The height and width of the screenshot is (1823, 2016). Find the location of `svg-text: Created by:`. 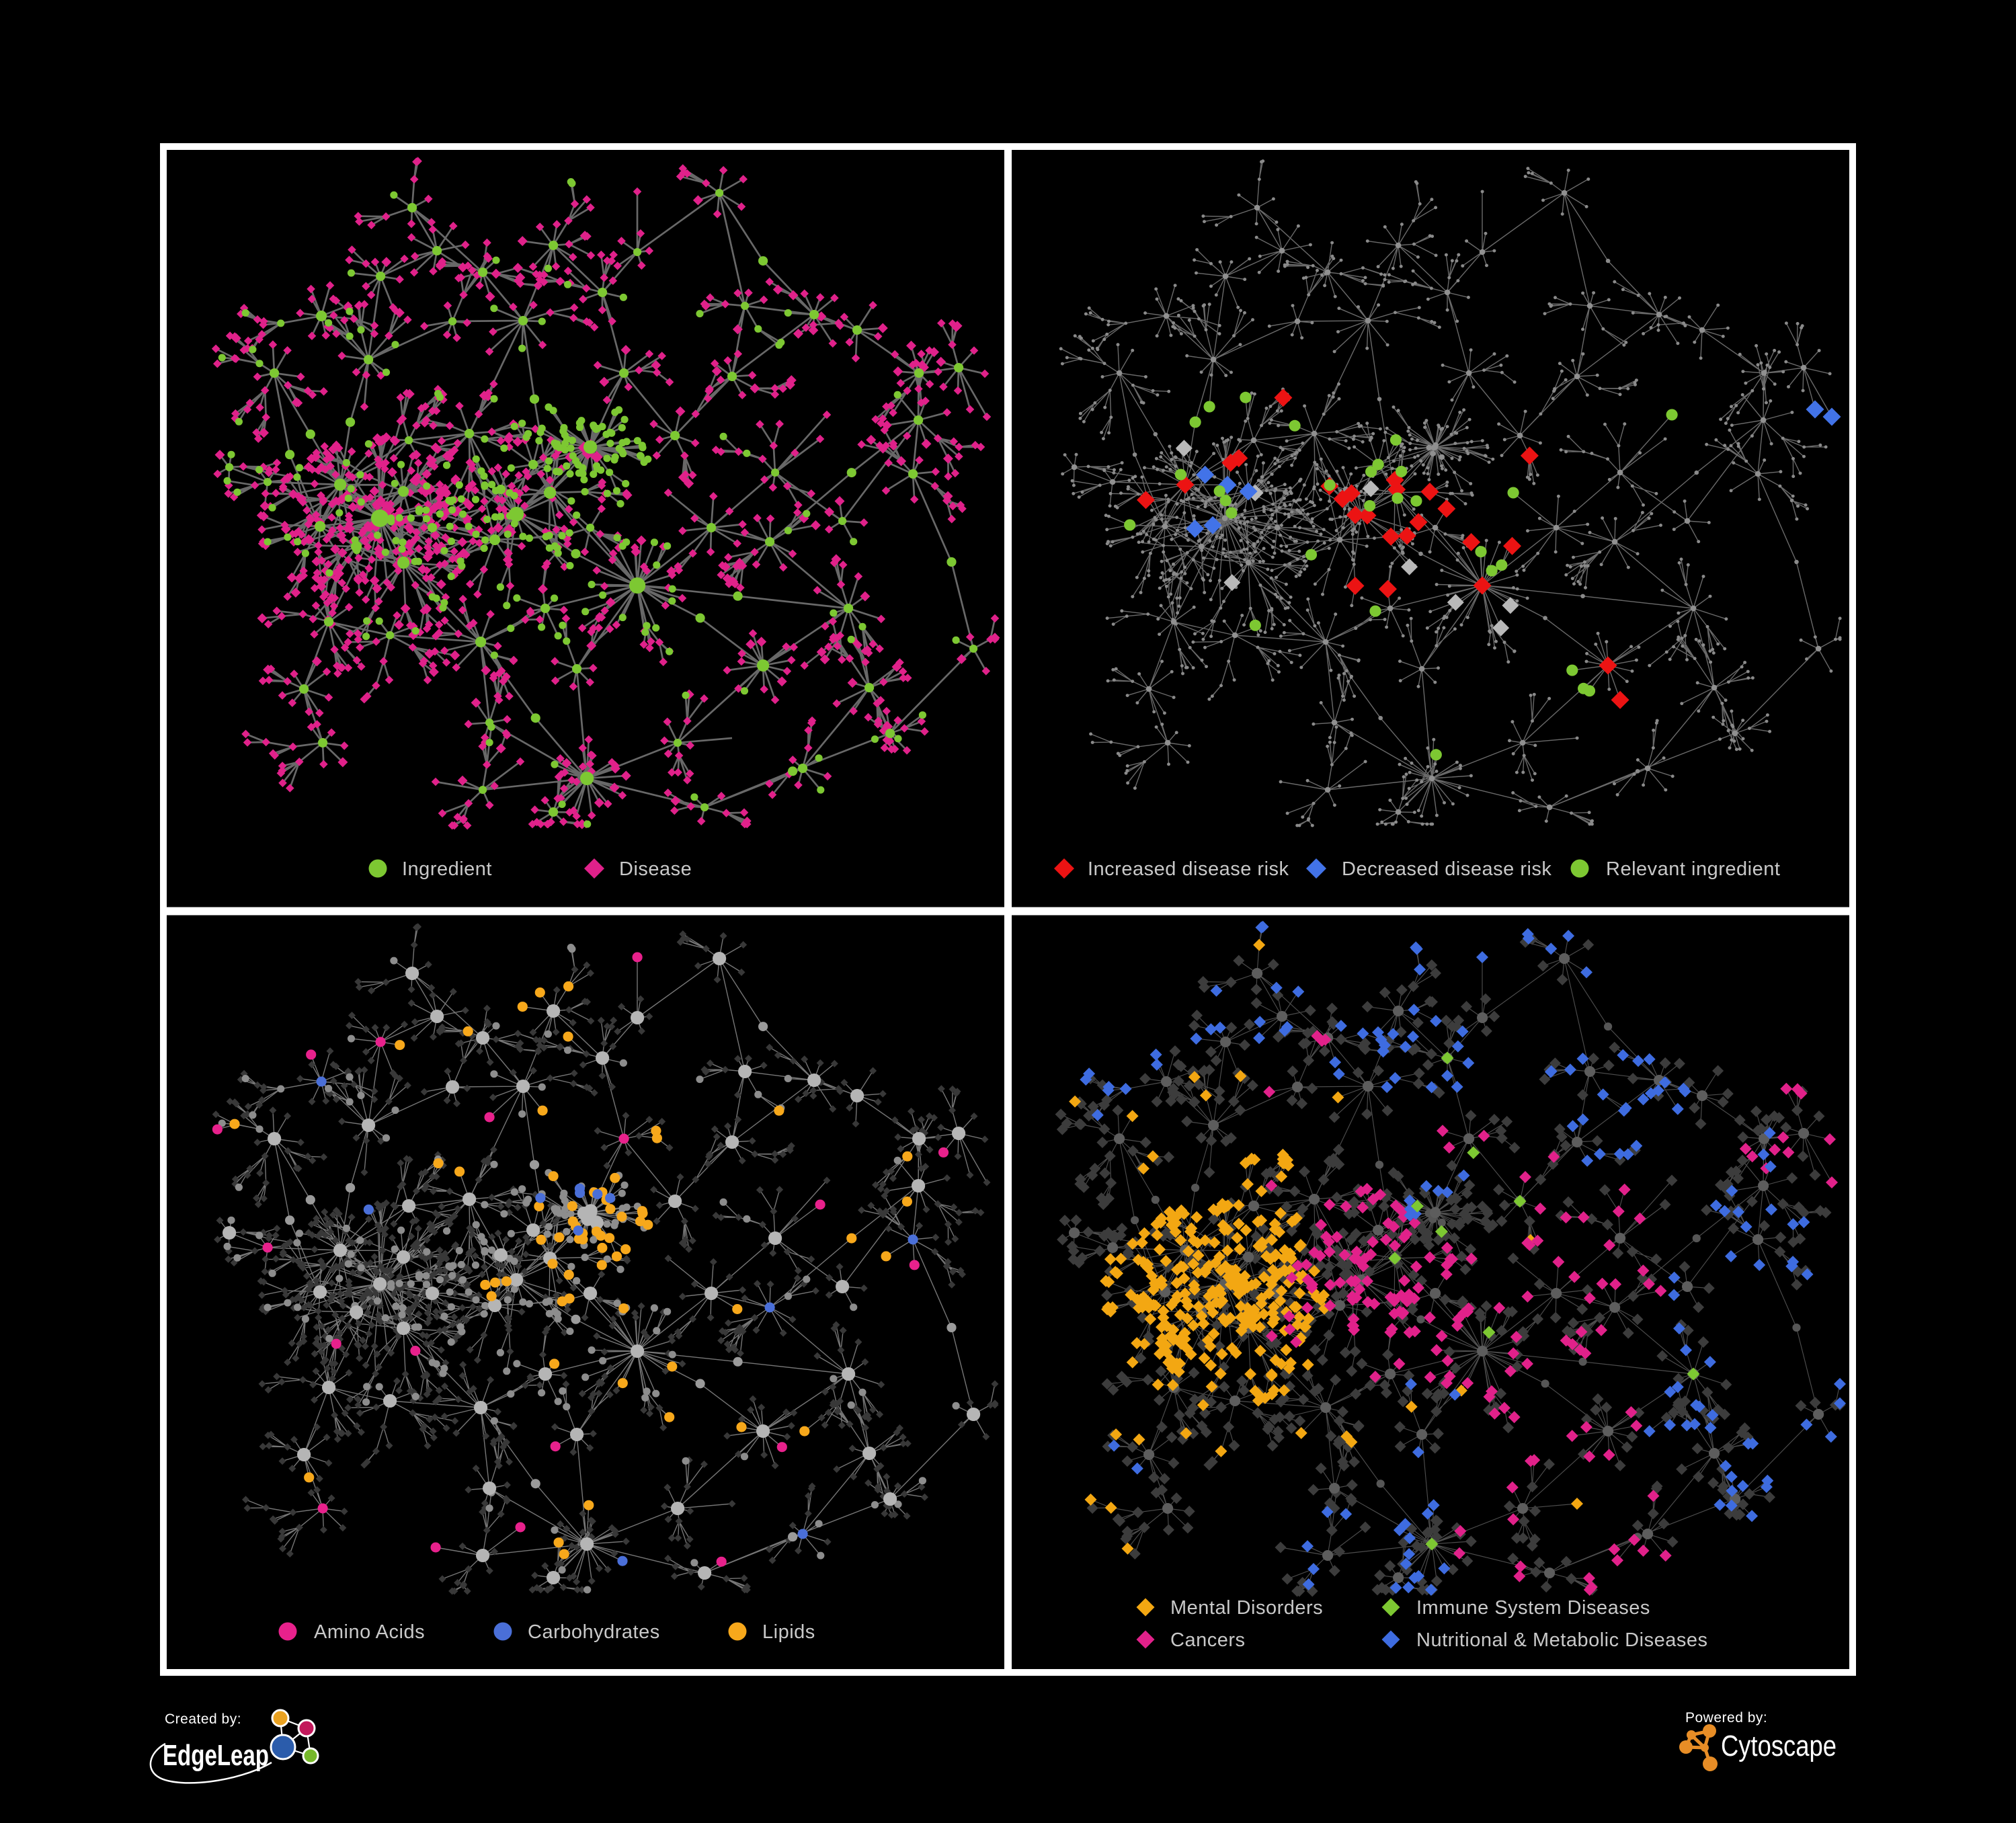

svg-text: Created by: is located at coordinates (203, 1719).